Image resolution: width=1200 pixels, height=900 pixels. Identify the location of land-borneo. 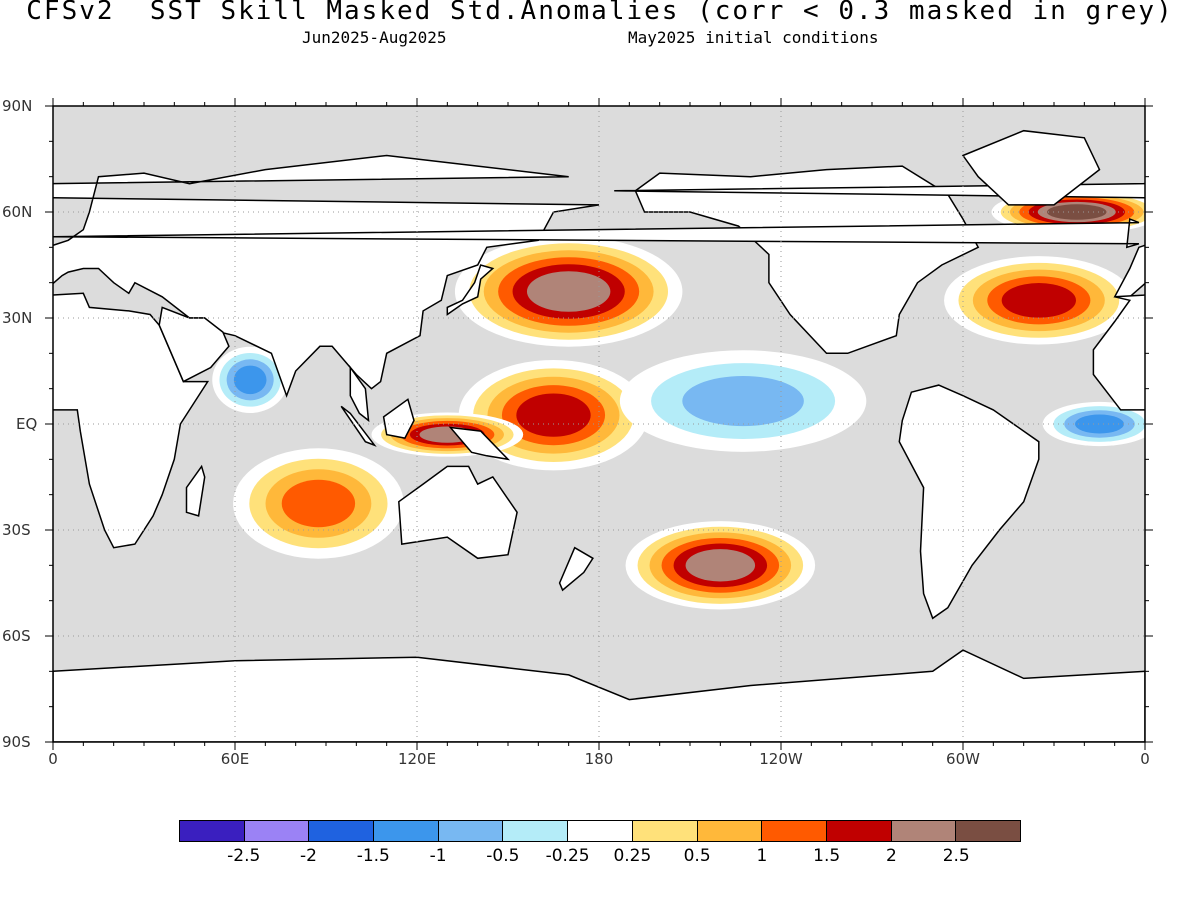
(398, 418).